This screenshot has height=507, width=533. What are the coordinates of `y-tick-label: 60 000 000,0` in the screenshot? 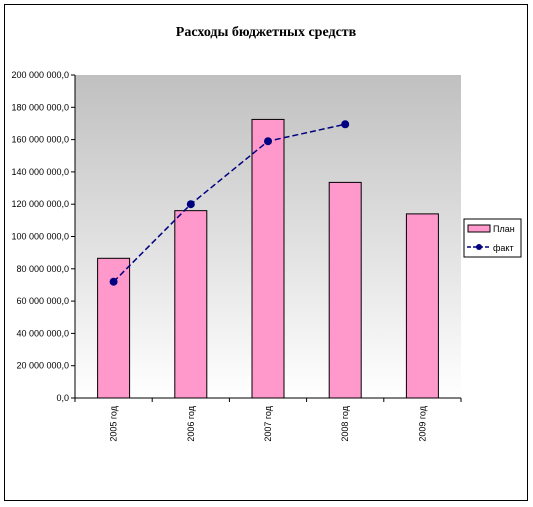 It's located at (42, 301).